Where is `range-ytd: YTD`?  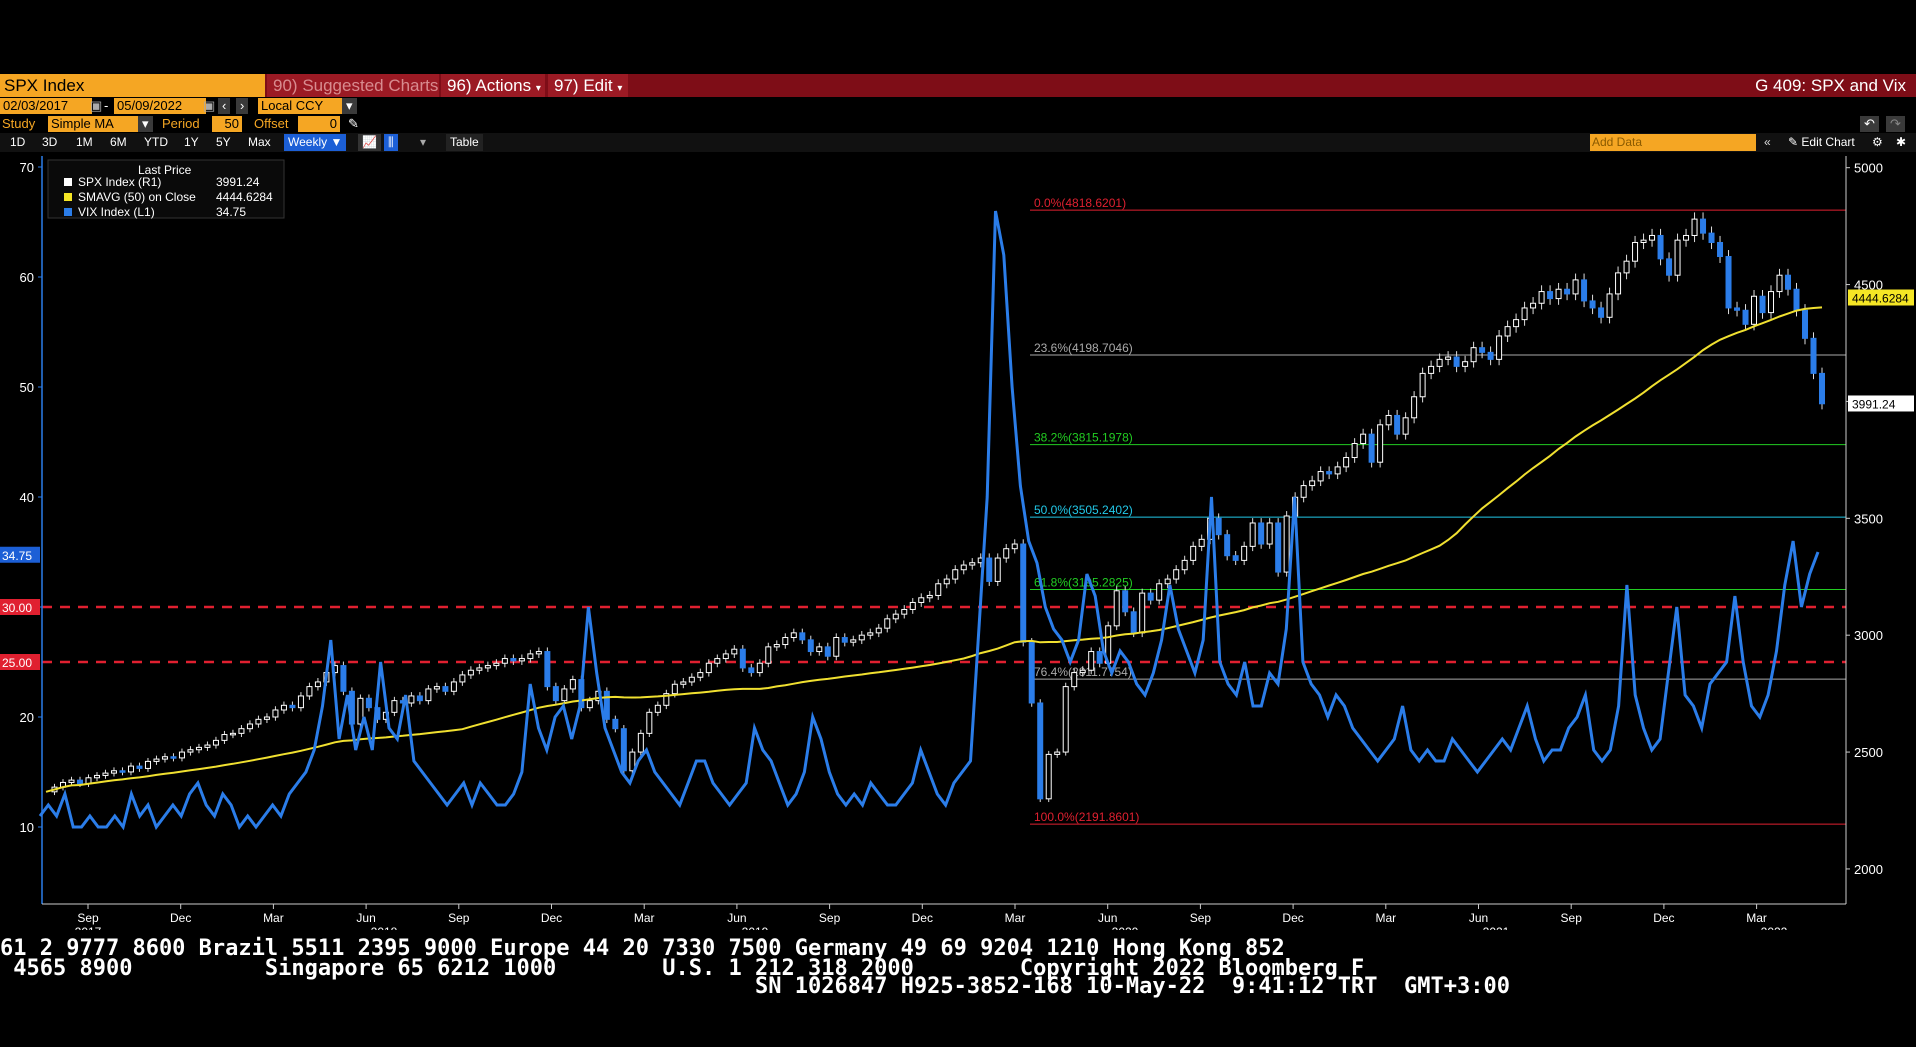
range-ytd: YTD is located at coordinates (156, 142).